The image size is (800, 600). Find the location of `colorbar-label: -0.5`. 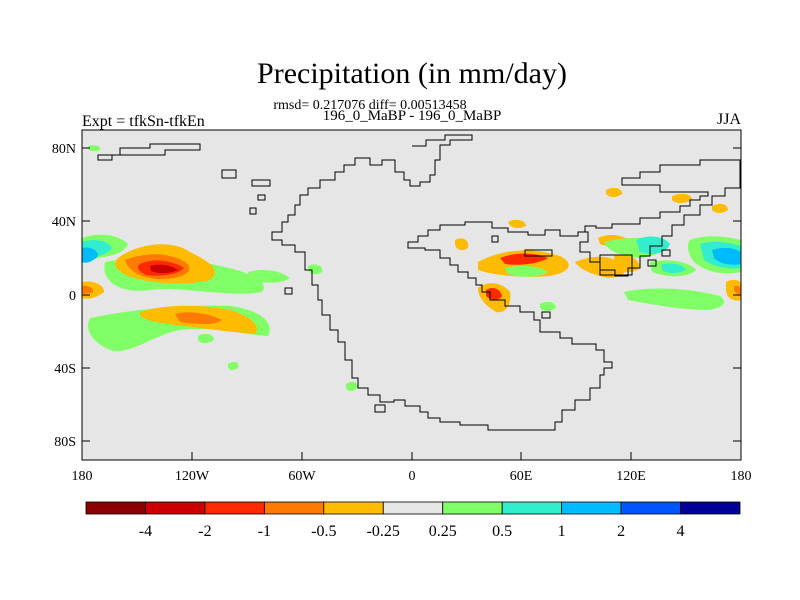

colorbar-label: -0.5 is located at coordinates (323, 531).